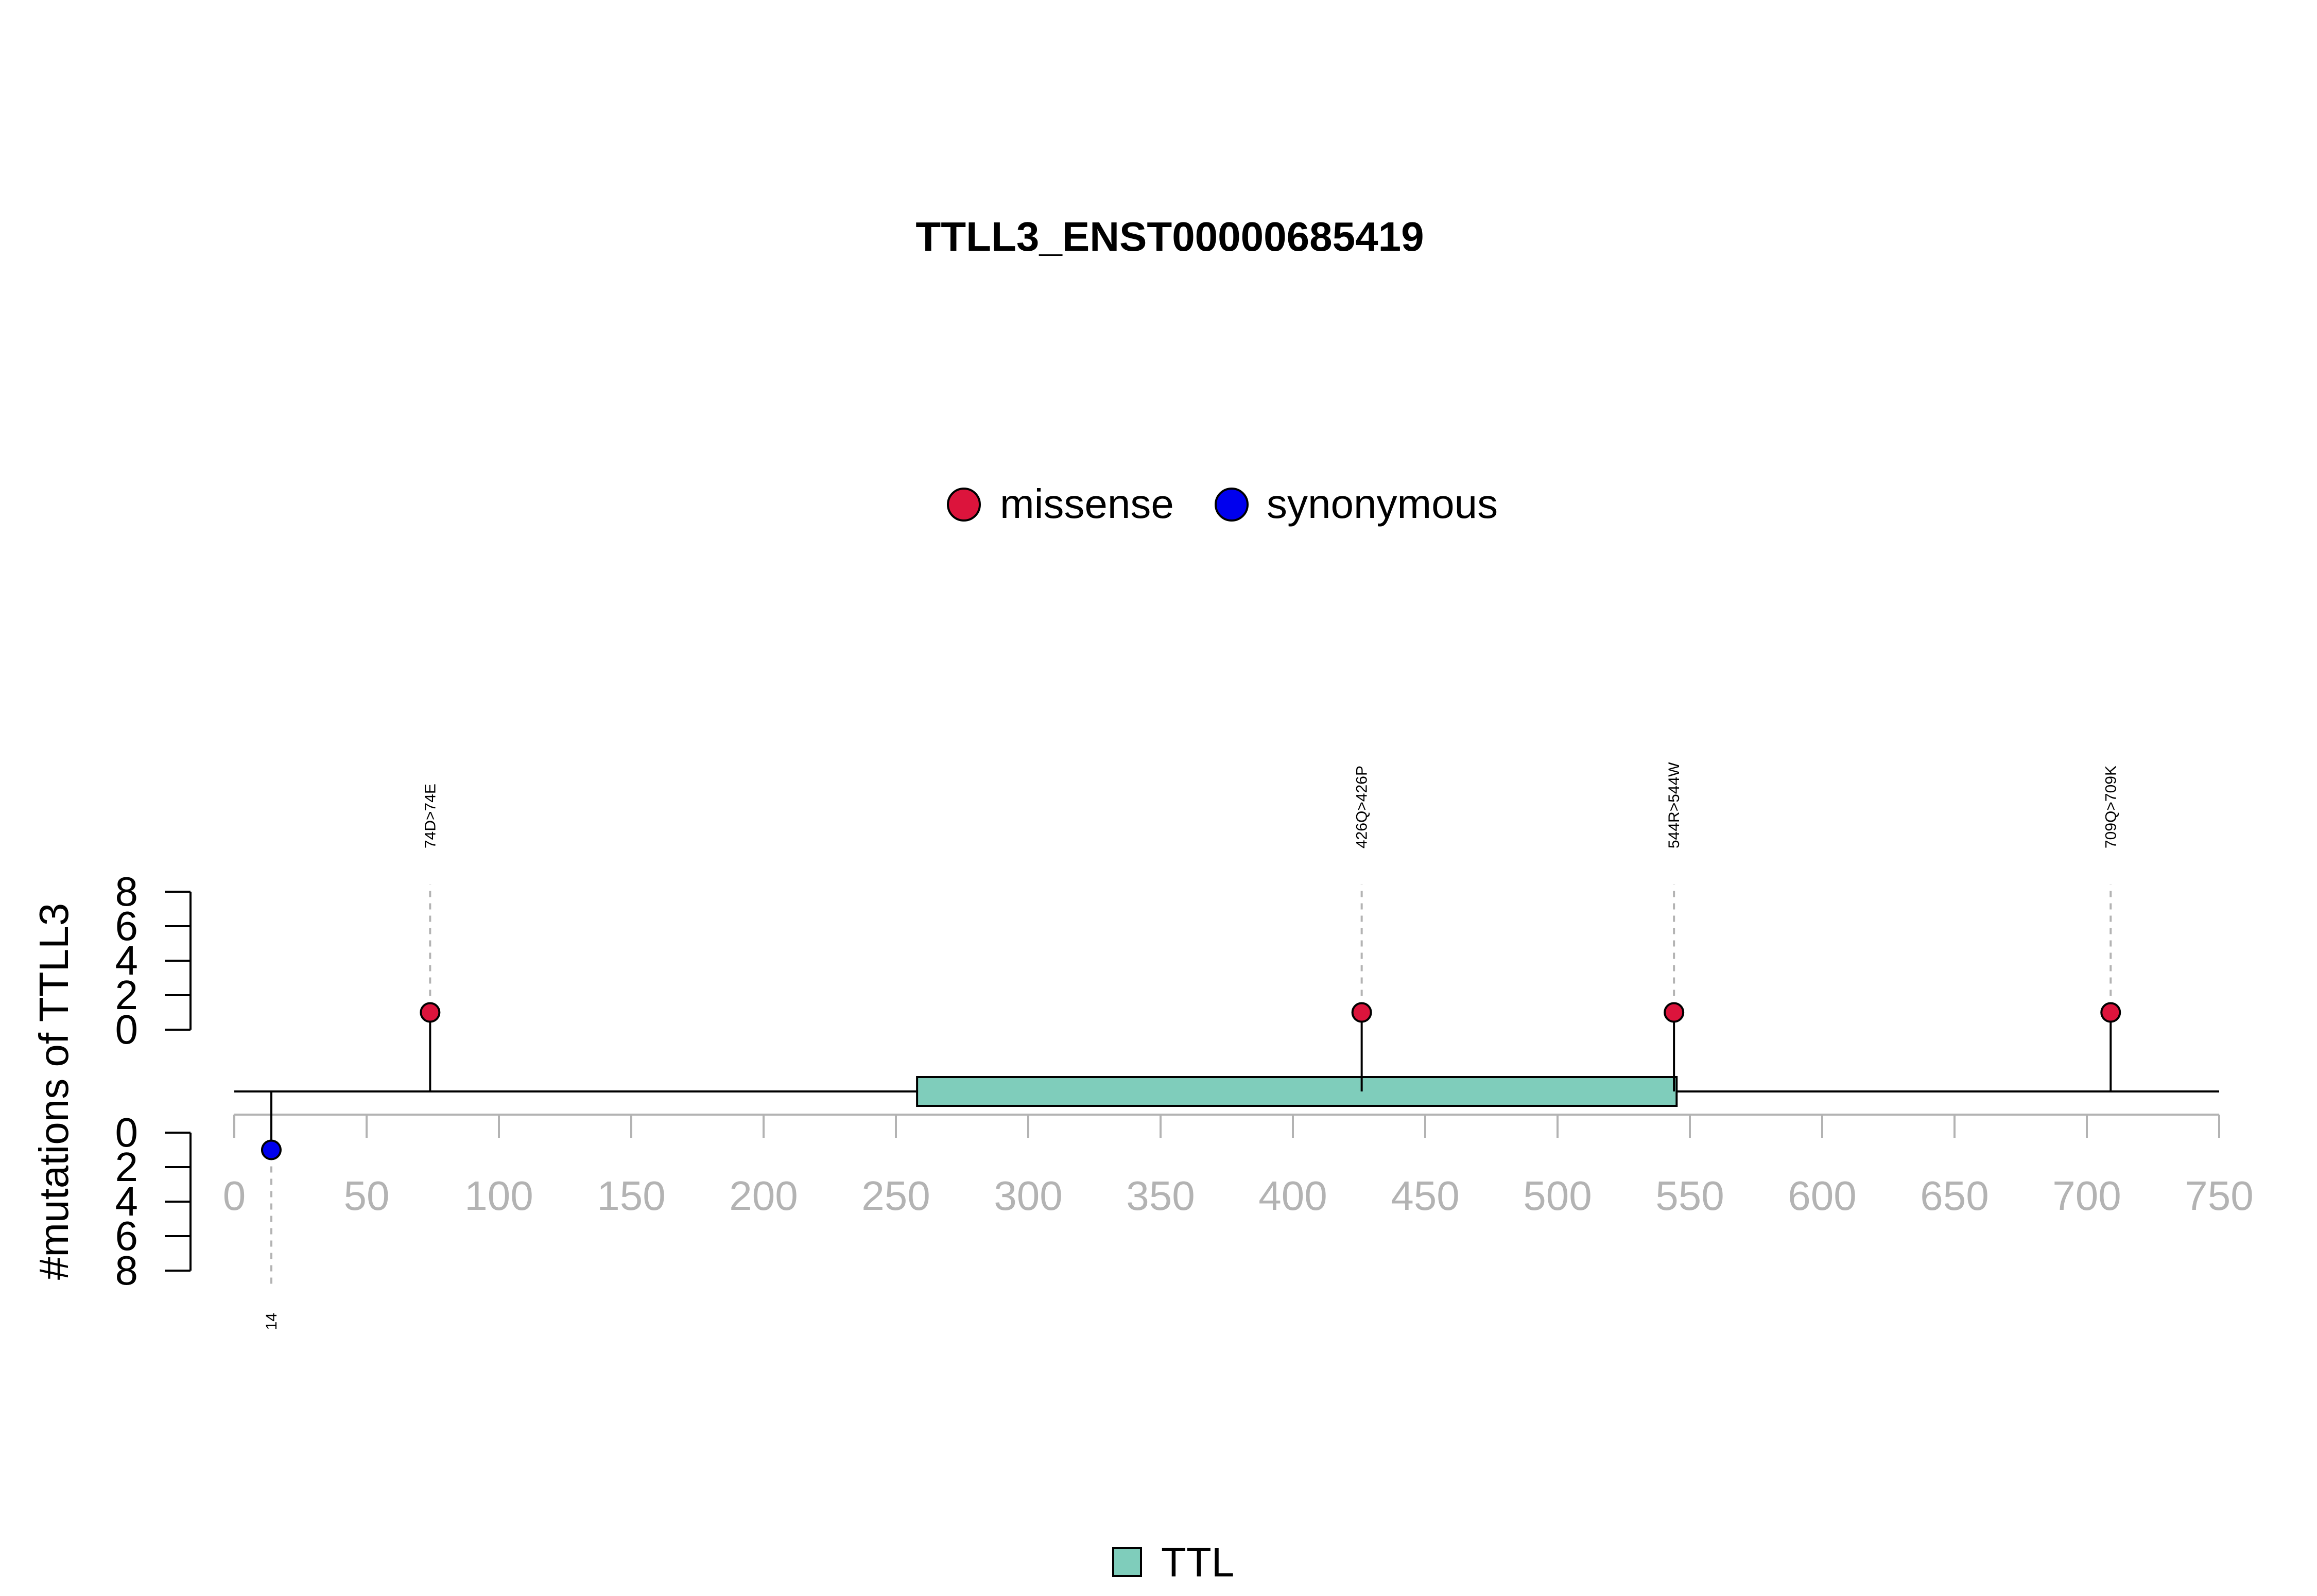  I want to click on x-tick-label: 0, so click(234, 1196).